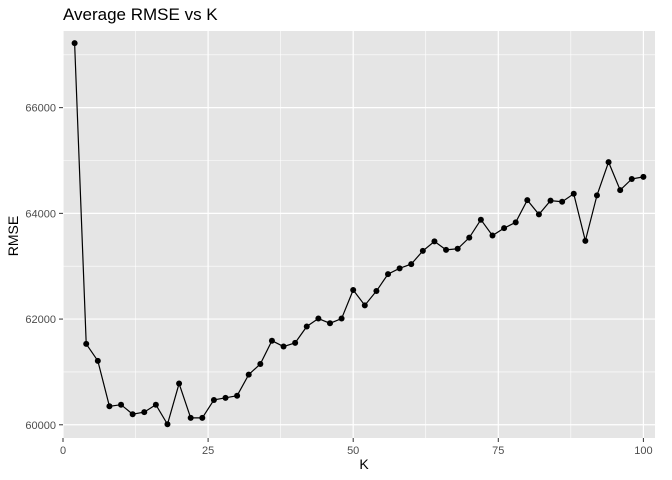 Image resolution: width=672 pixels, height=480 pixels. I want to click on y-tick-label: 60000, so click(40, 426).